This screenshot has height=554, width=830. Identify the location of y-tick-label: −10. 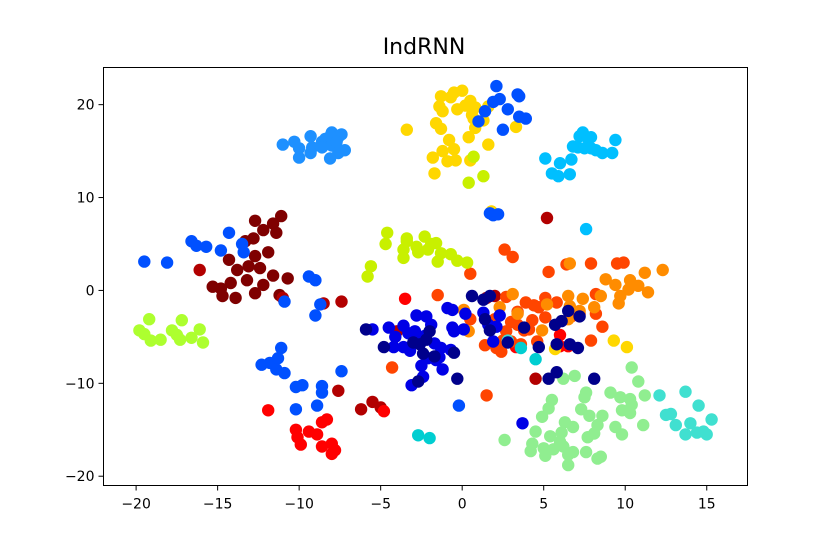
(80, 384).